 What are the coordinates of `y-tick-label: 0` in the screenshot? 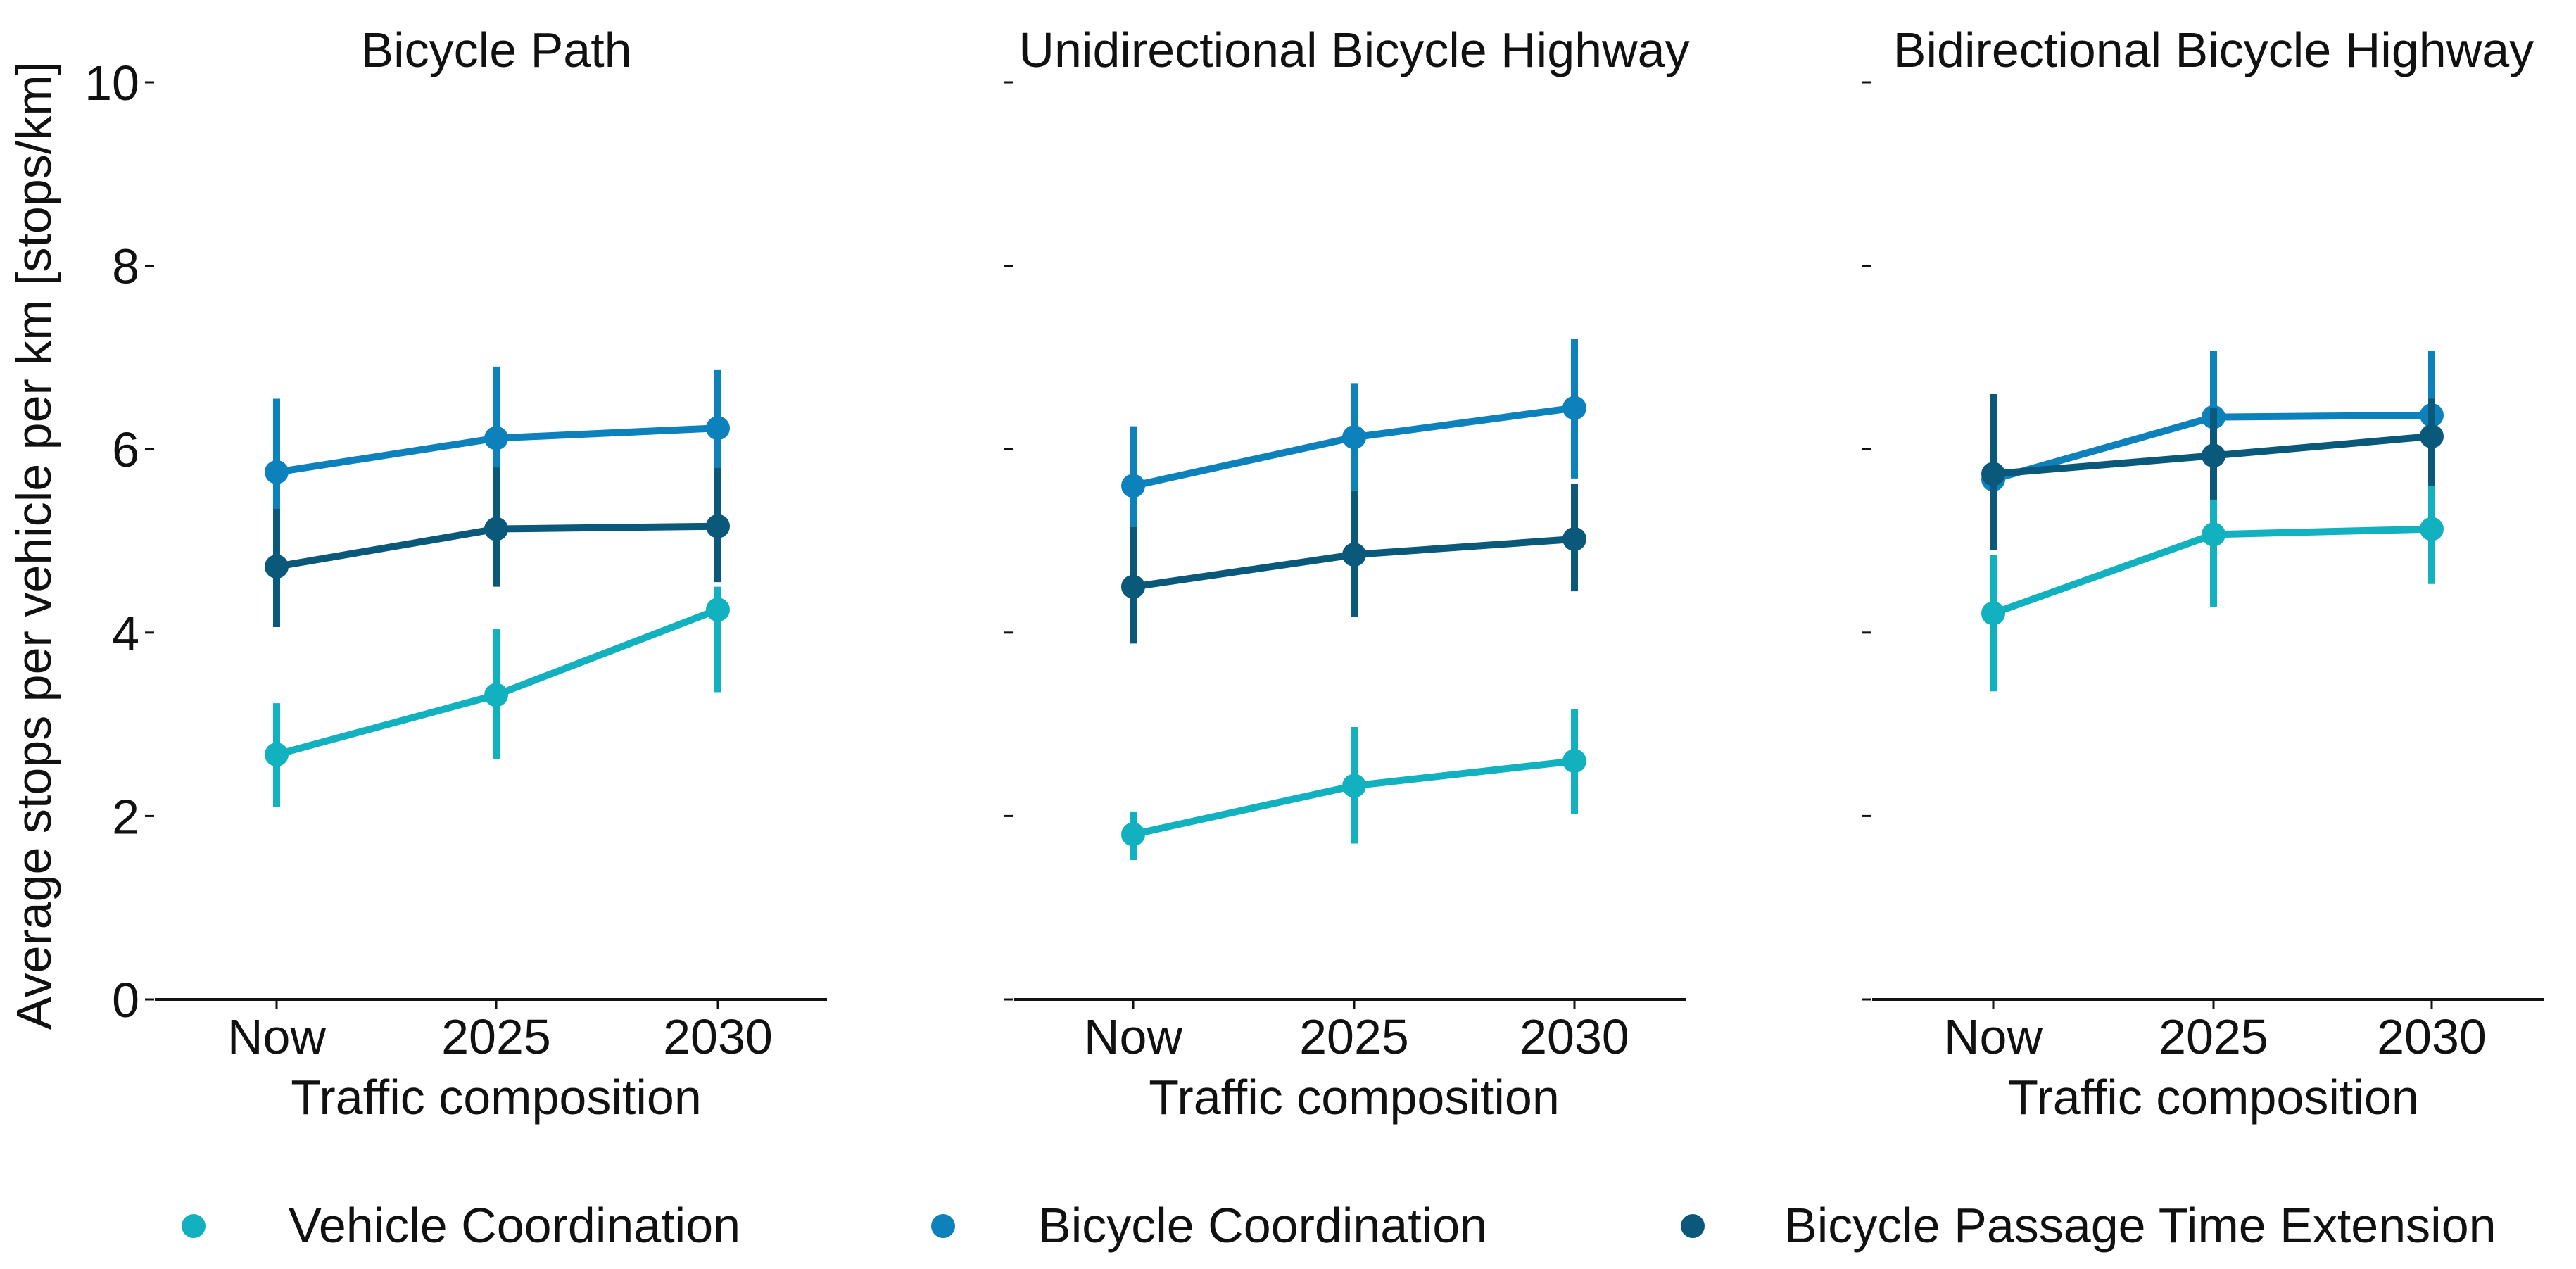 It's located at (125, 1000).